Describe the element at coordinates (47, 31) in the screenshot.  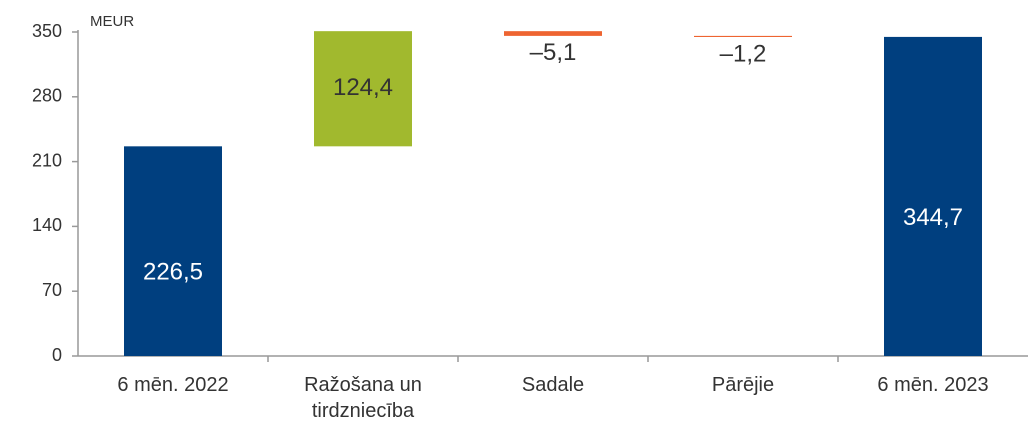
I see `y-tick-label: 350` at that location.